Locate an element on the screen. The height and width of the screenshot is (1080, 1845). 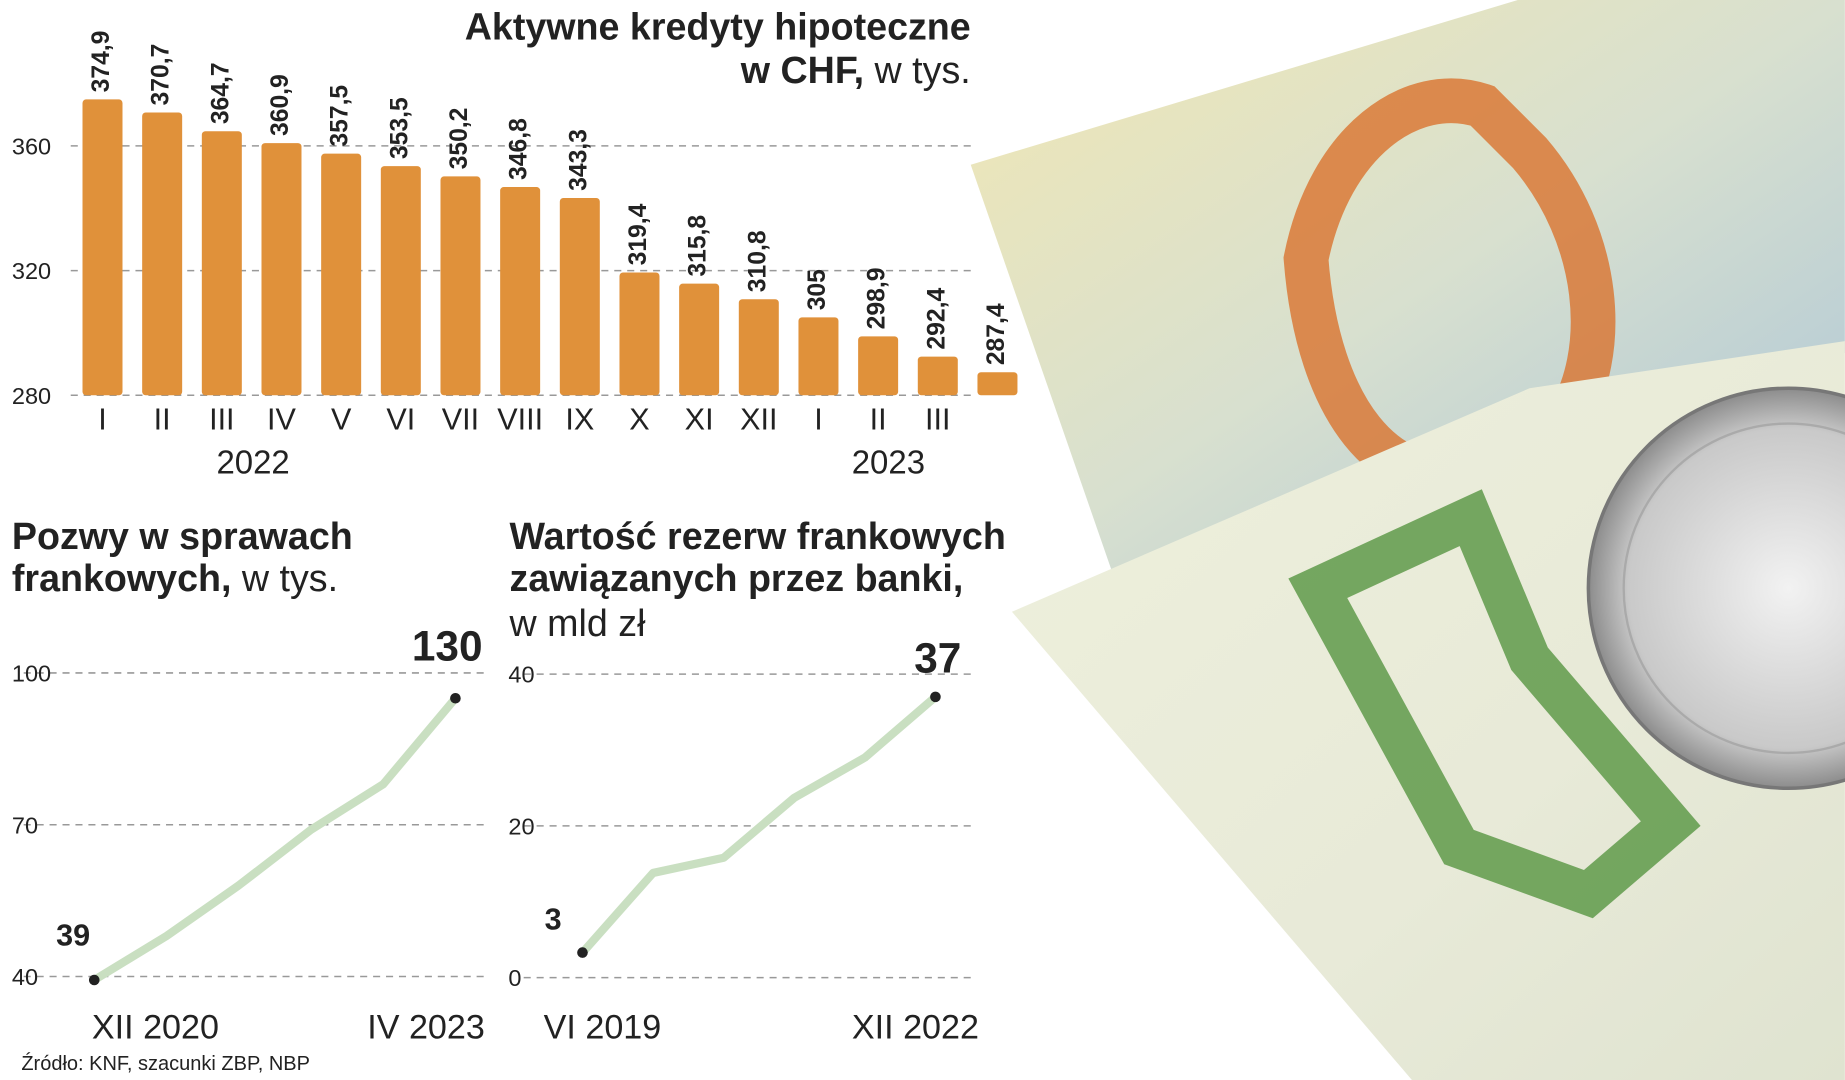
value-label: 346,8 is located at coordinates (519, 149).